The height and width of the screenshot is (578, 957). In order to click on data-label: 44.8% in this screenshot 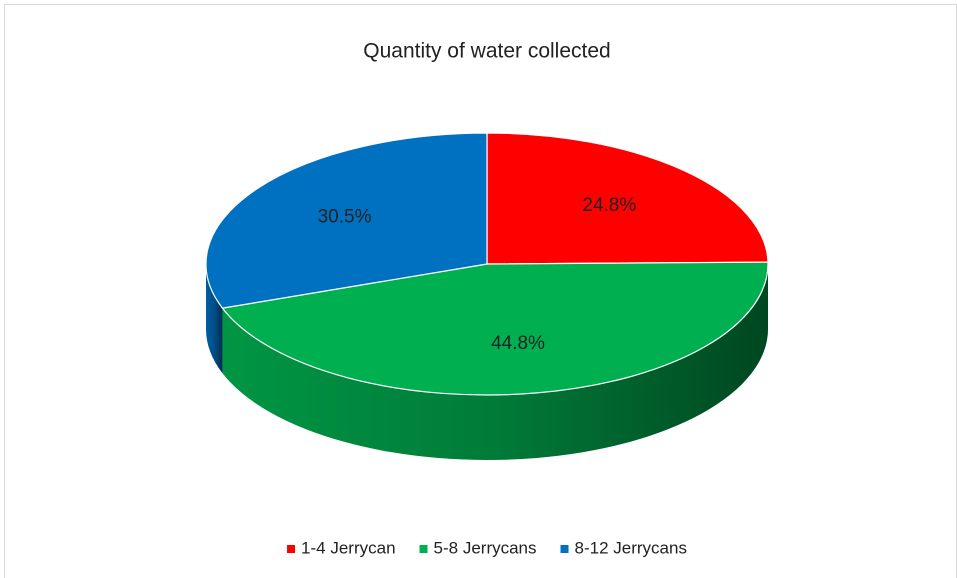, I will do `click(518, 343)`.